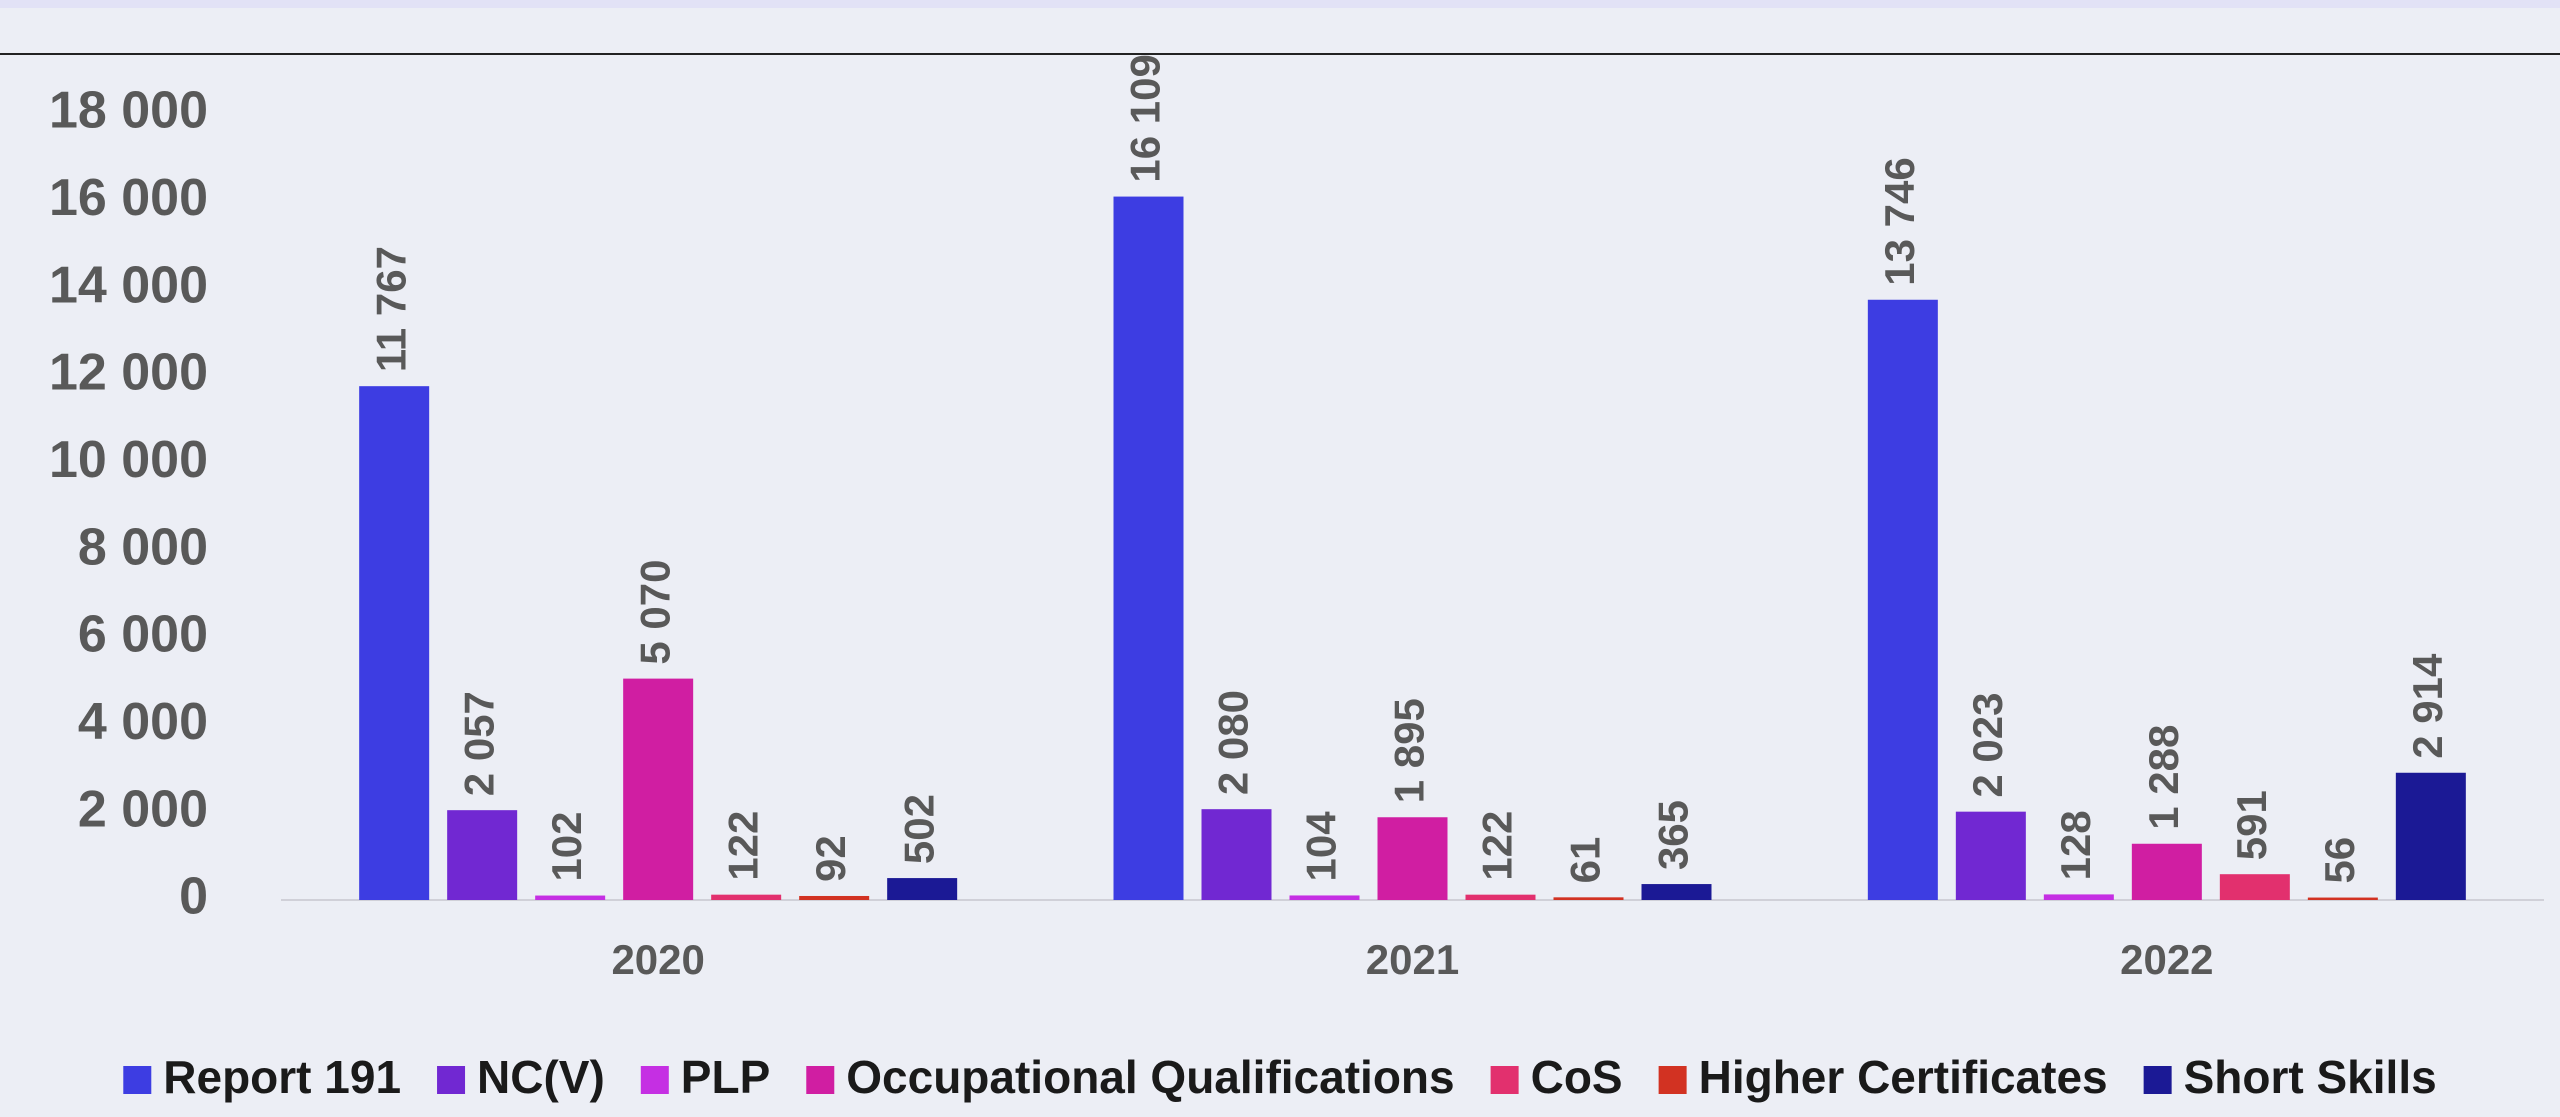 This screenshot has height=1117, width=2560. I want to click on data-label: 1 288, so click(2163, 777).